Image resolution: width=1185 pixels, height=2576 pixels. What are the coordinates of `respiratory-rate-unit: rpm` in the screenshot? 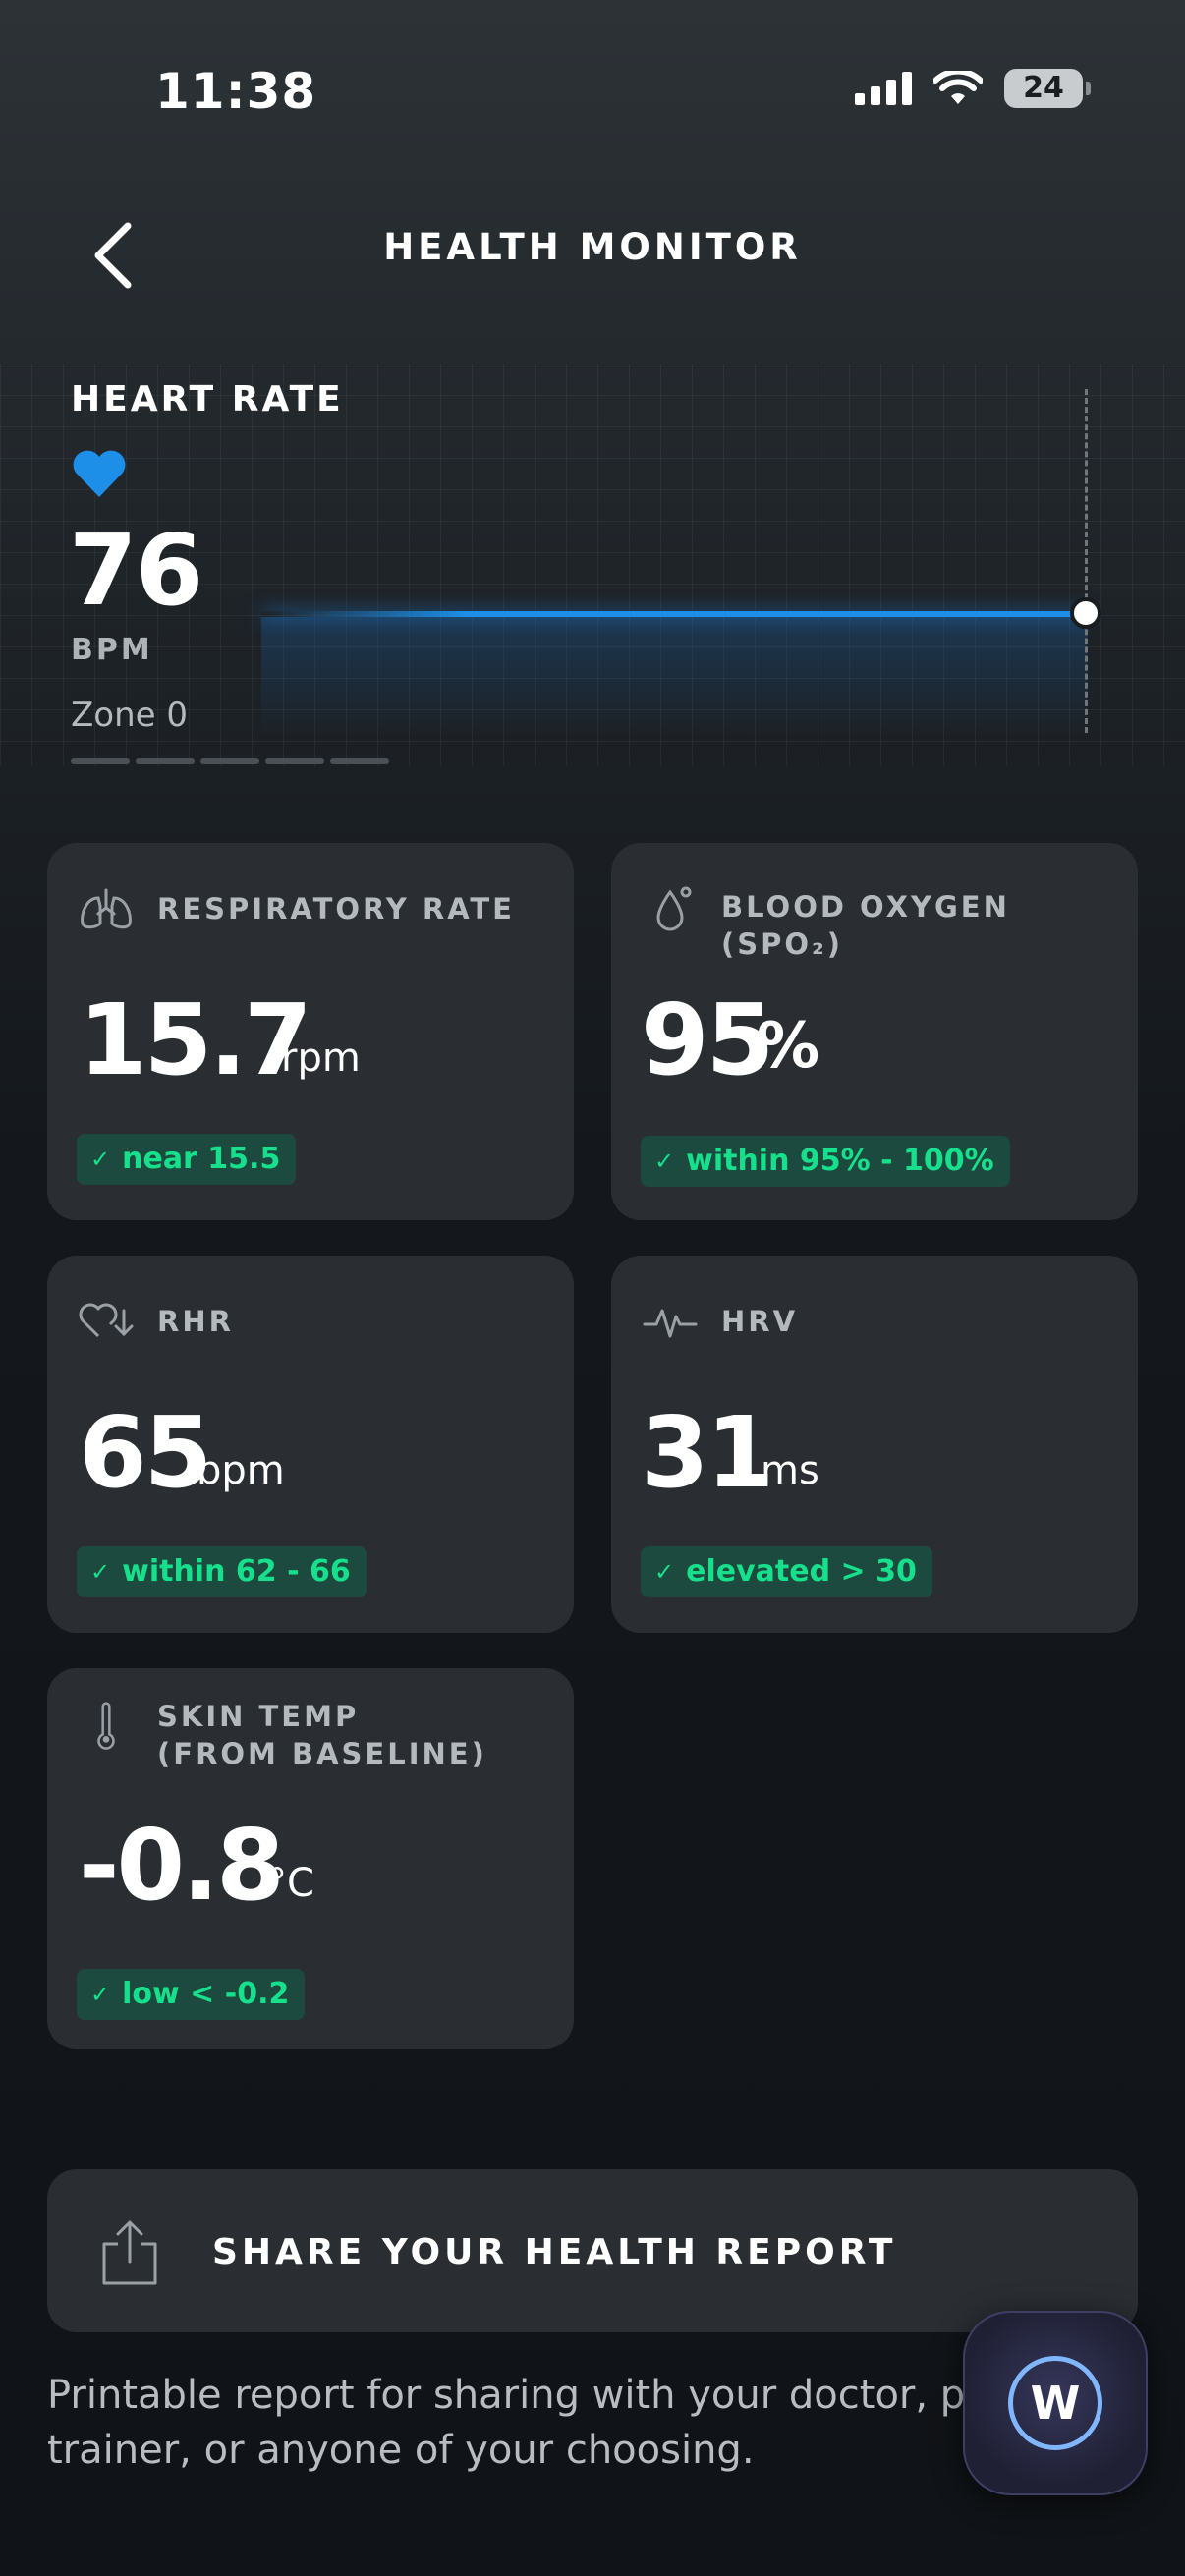 It's located at (321, 1058).